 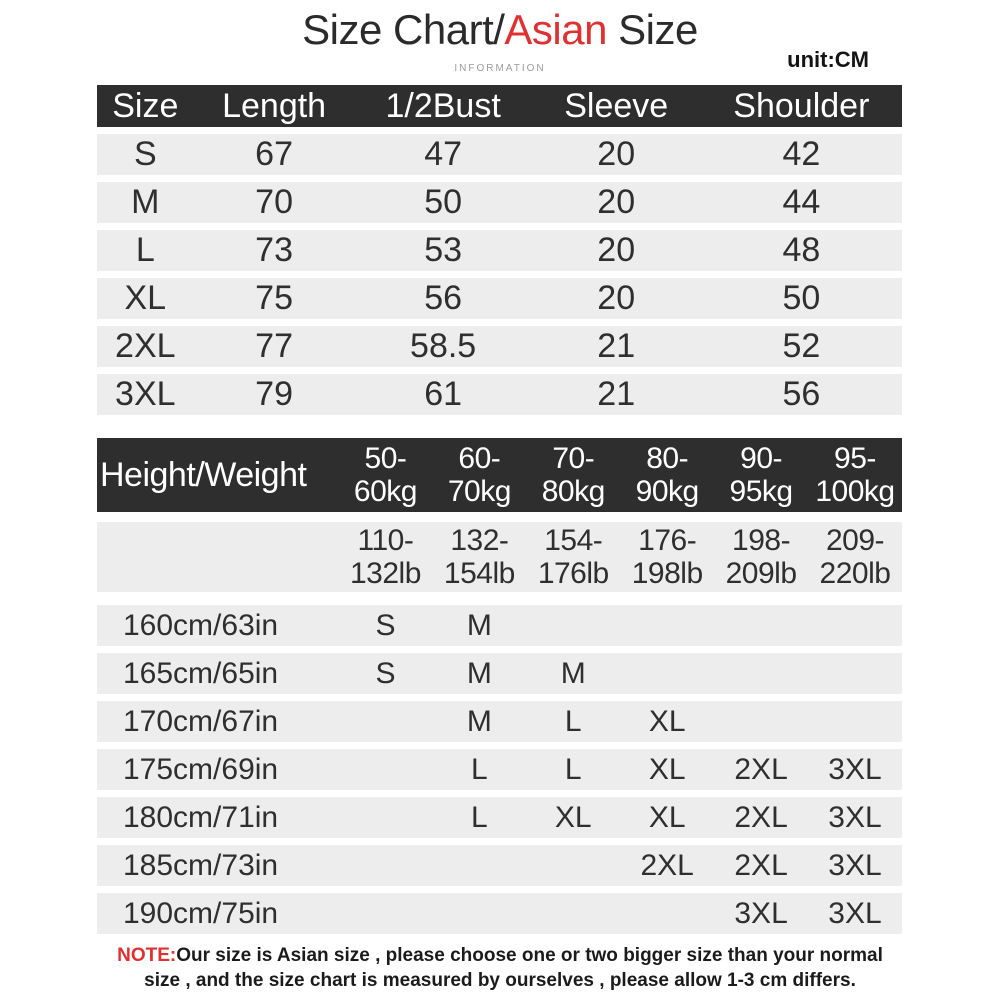 What do you see at coordinates (500, 68) in the screenshot?
I see `information-label: INFORMATION` at bounding box center [500, 68].